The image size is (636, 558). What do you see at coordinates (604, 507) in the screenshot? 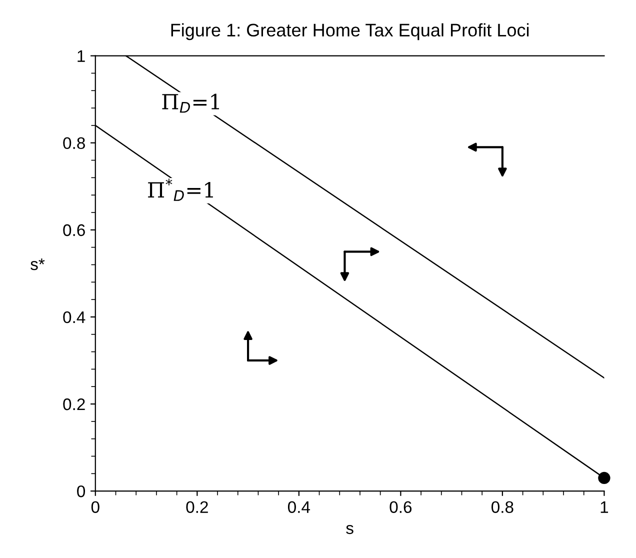
I see `x-tick-label: 1` at bounding box center [604, 507].